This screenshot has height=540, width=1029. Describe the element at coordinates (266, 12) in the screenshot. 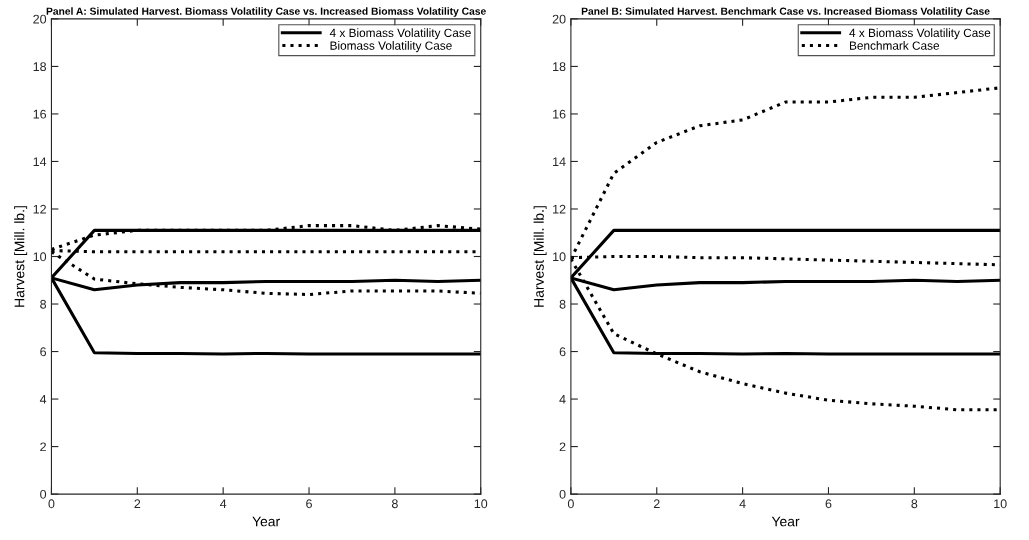

I see `chart-title: Panel A: Simulated Harvest. Biomass Volatility Case vs. Increased Biomass Volatility Case` at that location.